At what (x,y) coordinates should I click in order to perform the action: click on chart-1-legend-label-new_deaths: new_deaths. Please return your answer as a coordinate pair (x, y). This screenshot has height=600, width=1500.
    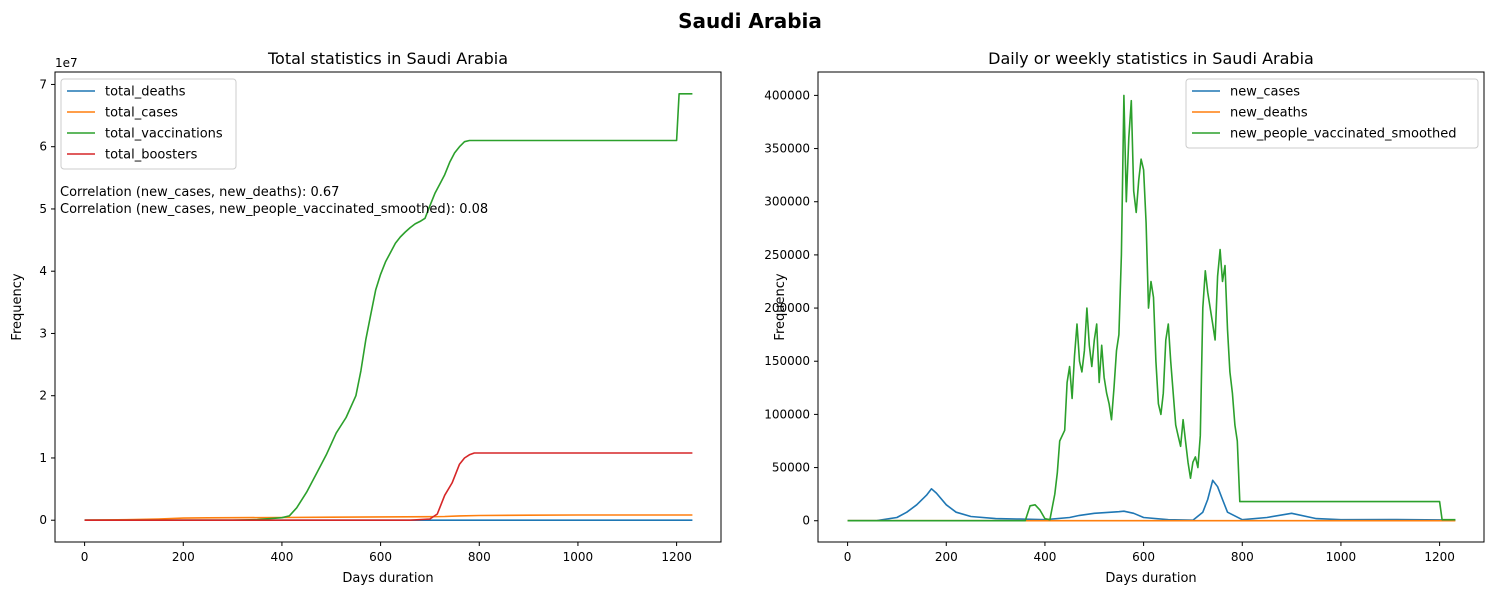
    Looking at the image, I should click on (1269, 113).